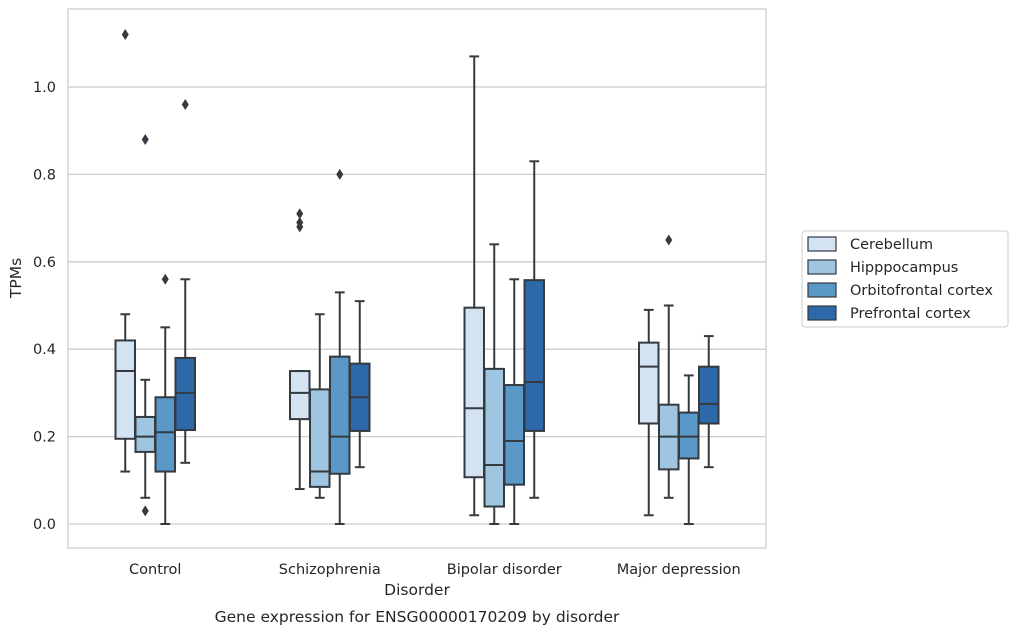 The height and width of the screenshot is (634, 1018). I want to click on legend-frame, so click(905, 279).